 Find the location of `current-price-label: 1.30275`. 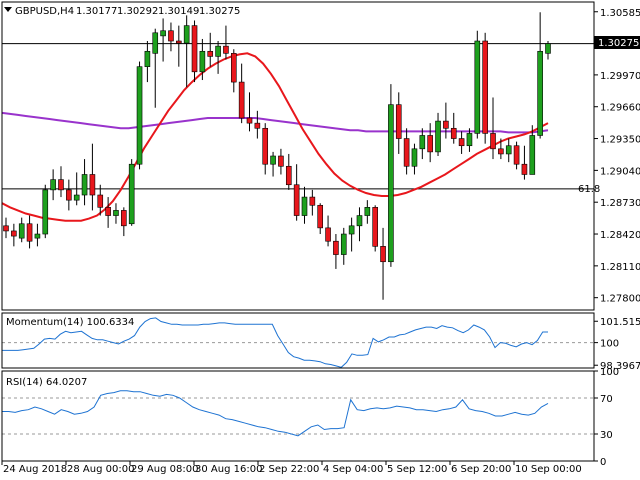

current-price-label: 1.30275 is located at coordinates (618, 43).